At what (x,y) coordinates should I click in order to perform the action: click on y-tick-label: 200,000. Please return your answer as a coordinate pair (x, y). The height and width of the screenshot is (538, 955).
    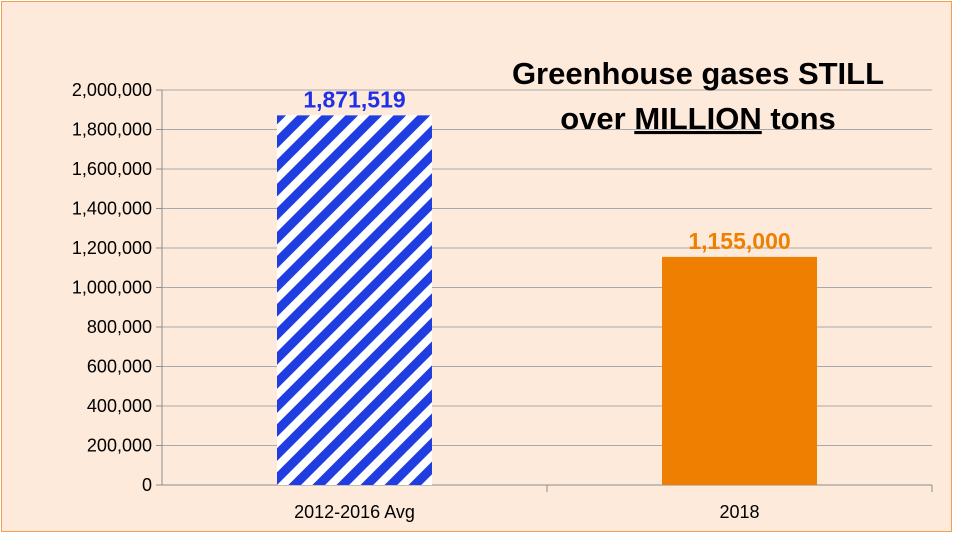
    Looking at the image, I should click on (119, 446).